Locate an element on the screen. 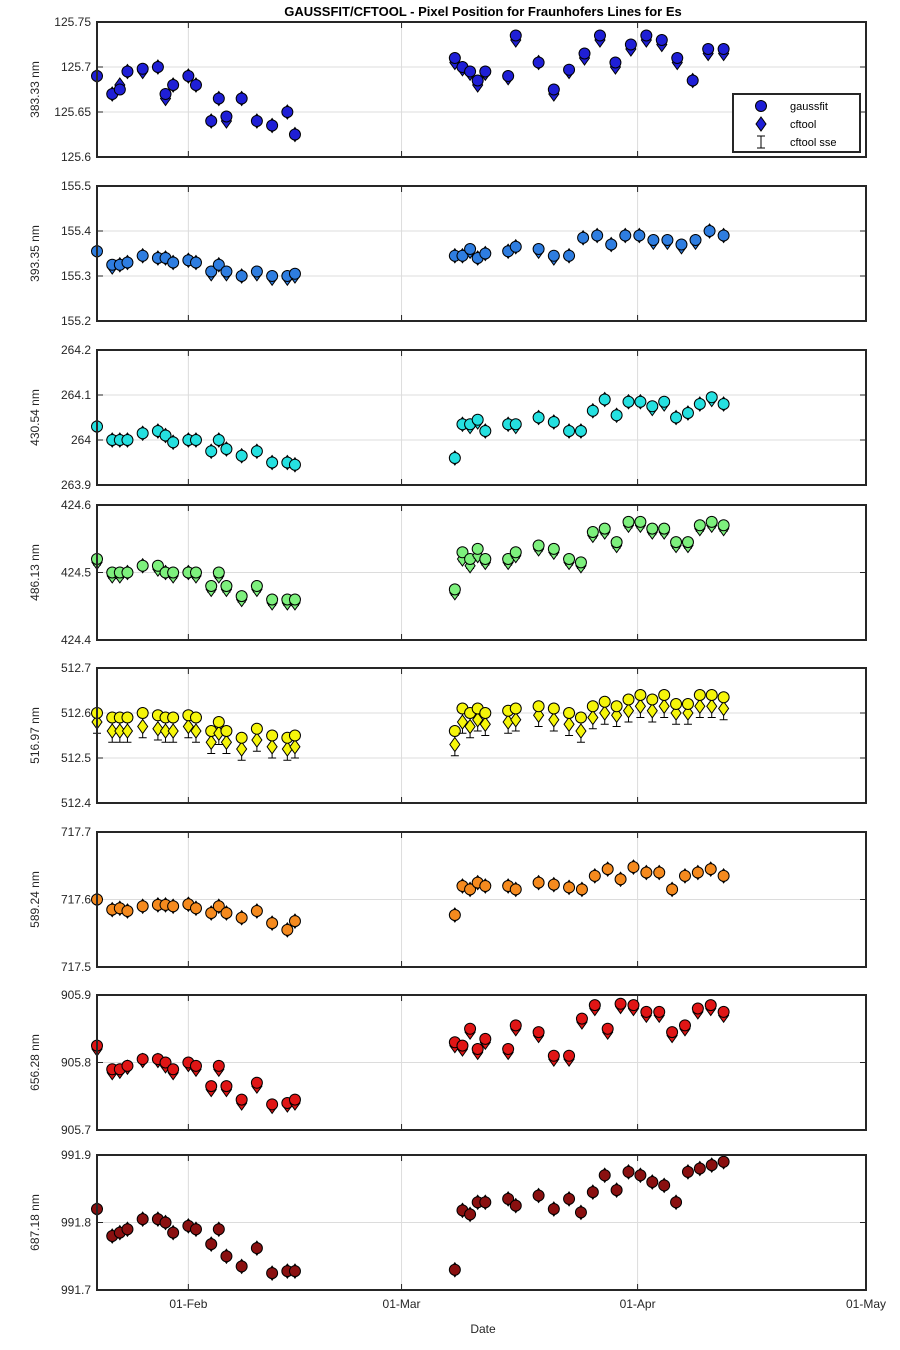 This screenshot has width=900, height=1350. panel-6: 717.5 717.6 717.7 589.24 nm is located at coordinates (447, 899).